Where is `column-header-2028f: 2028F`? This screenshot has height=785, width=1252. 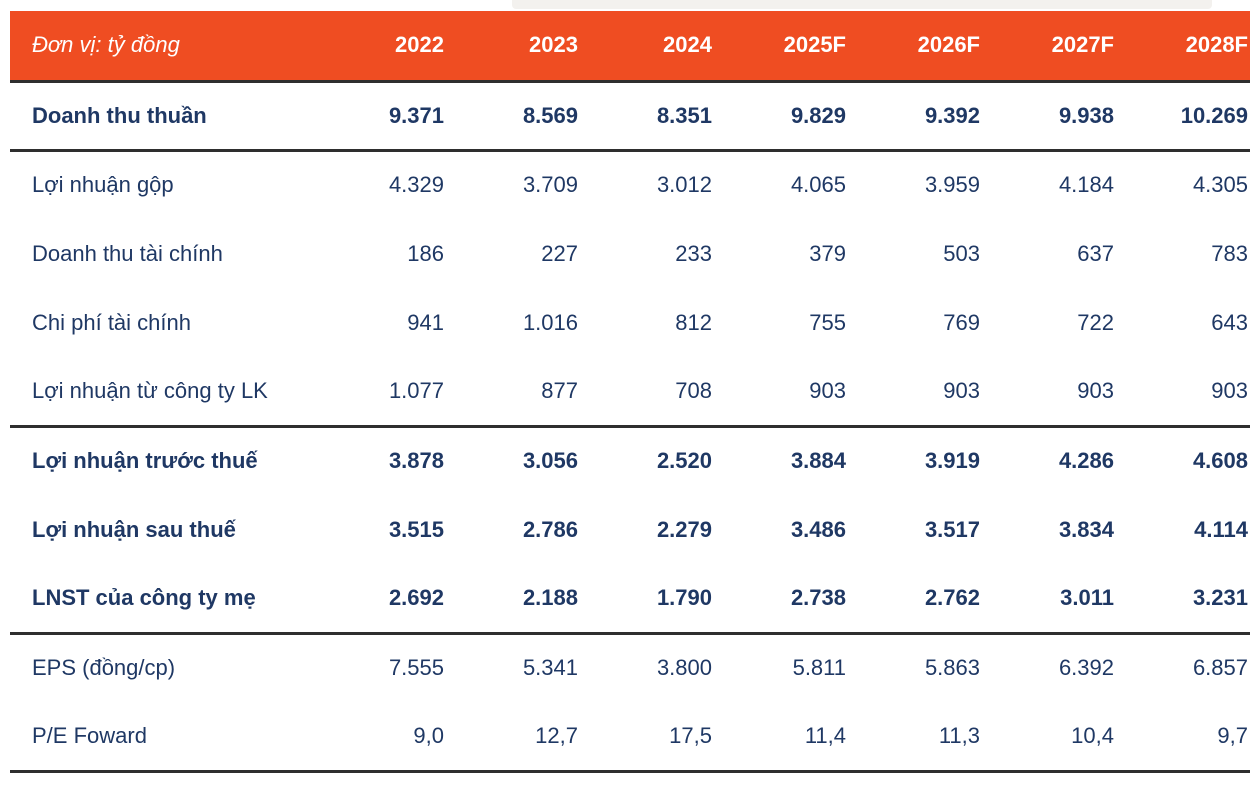
column-header-2028f: 2028F is located at coordinates (1183, 47).